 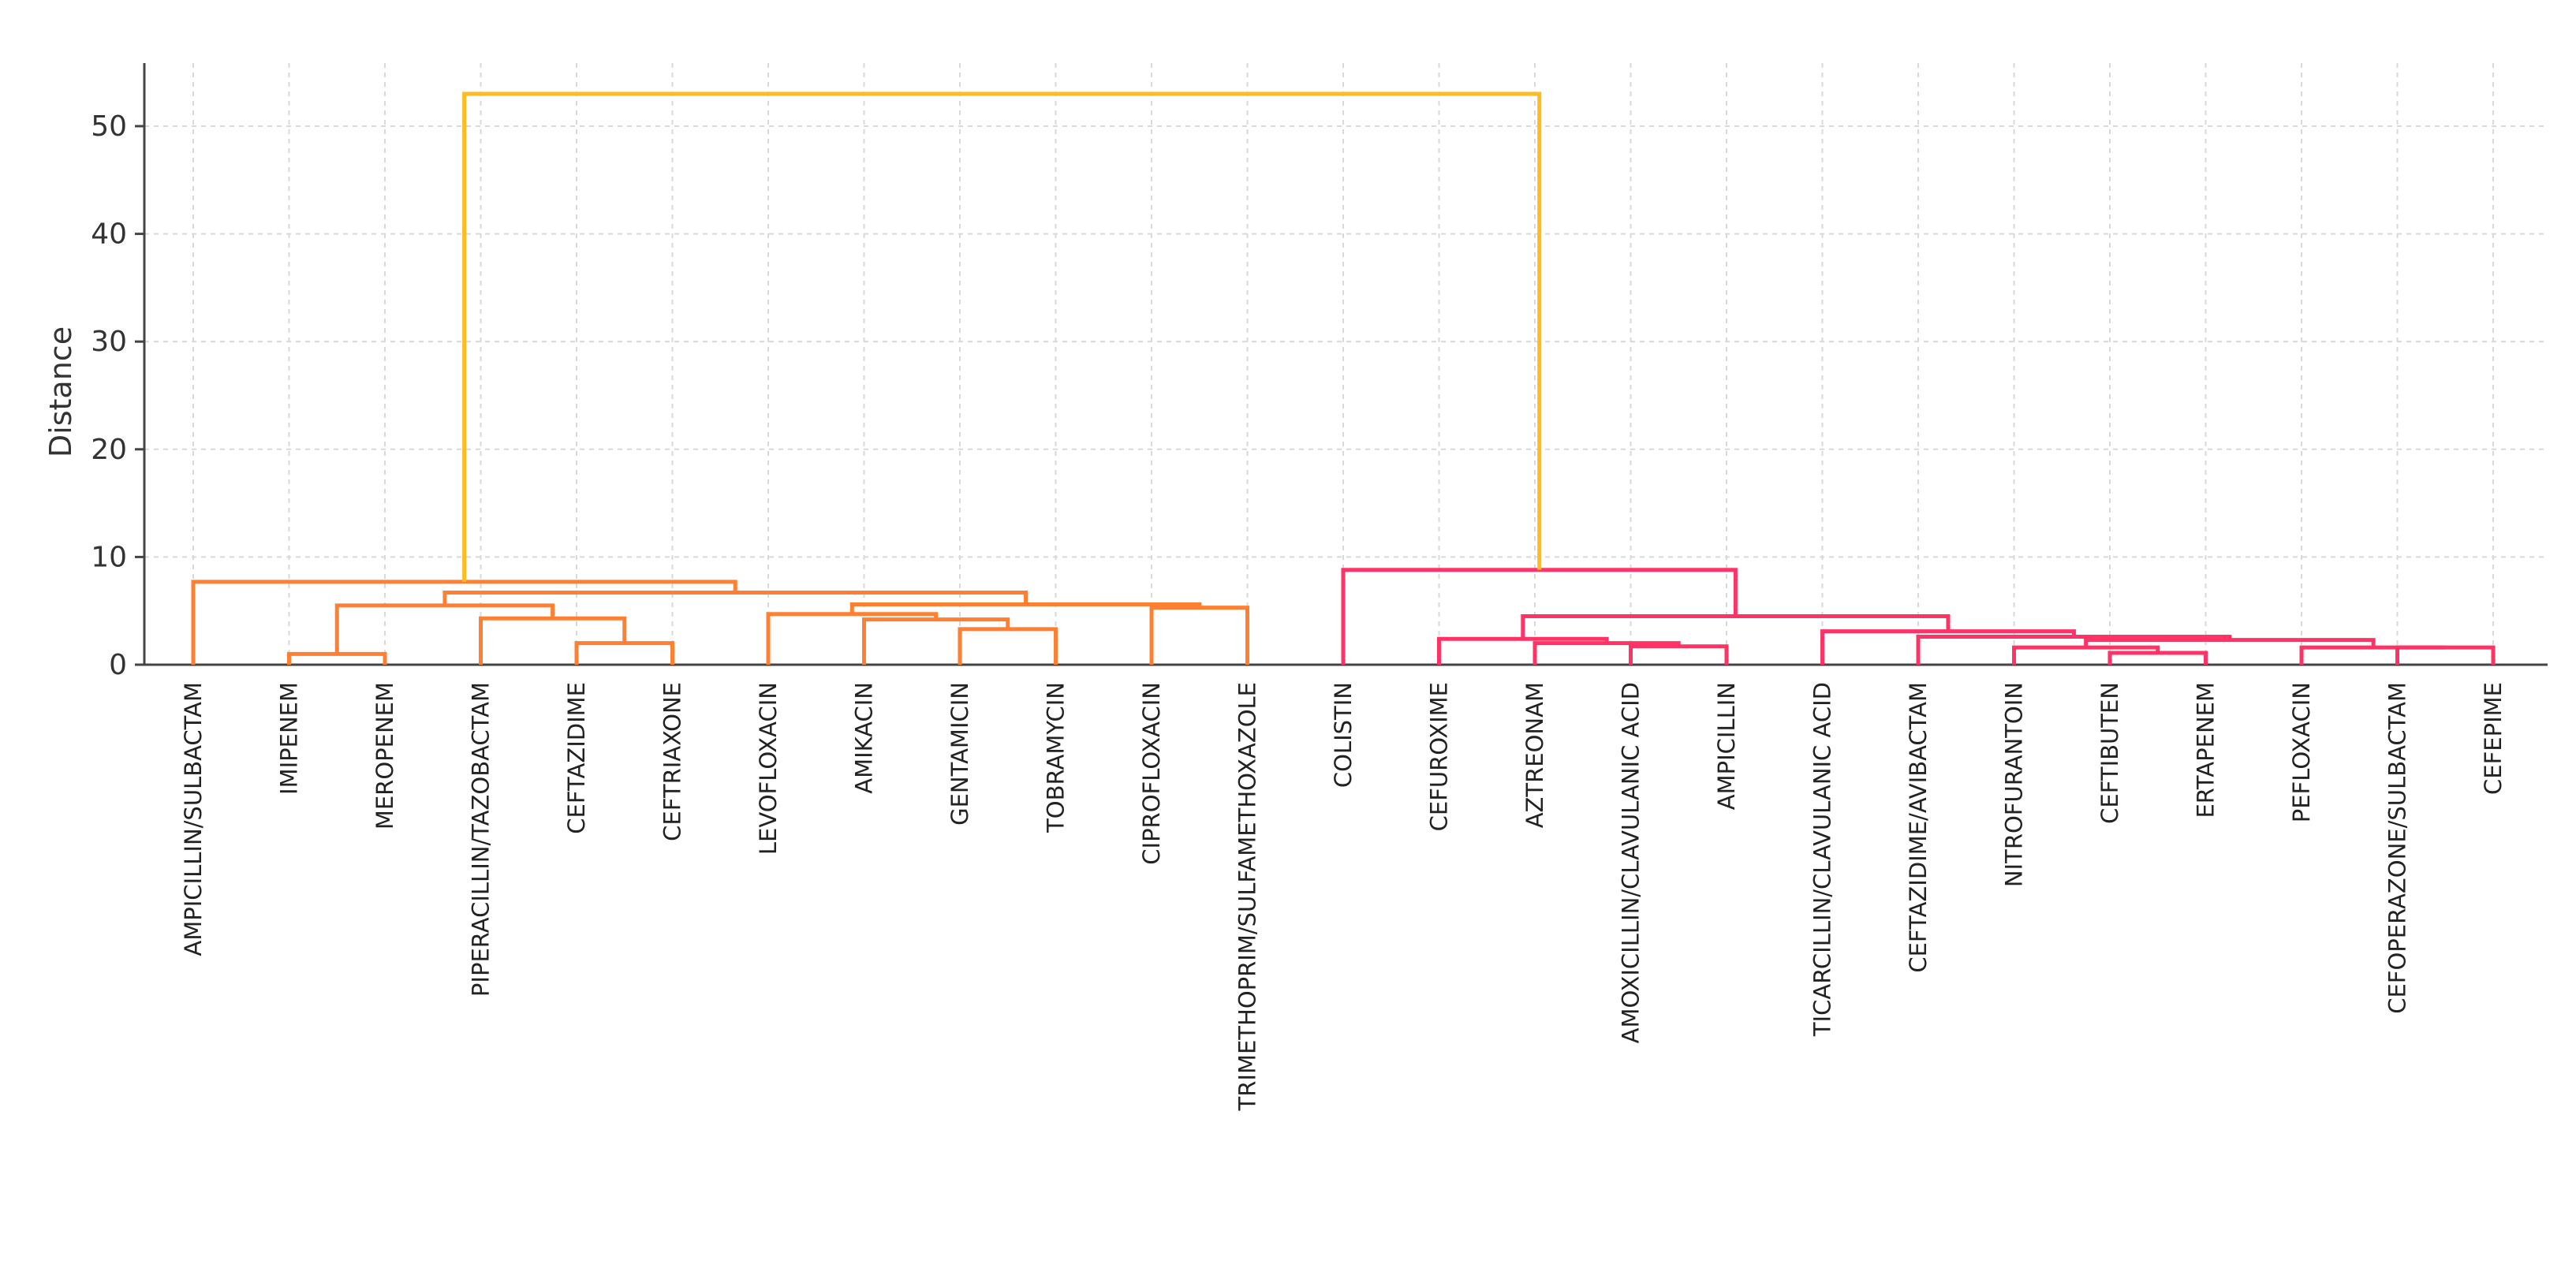 I want to click on leaf-label: NITROFURANTOIN, so click(x=2014, y=784).